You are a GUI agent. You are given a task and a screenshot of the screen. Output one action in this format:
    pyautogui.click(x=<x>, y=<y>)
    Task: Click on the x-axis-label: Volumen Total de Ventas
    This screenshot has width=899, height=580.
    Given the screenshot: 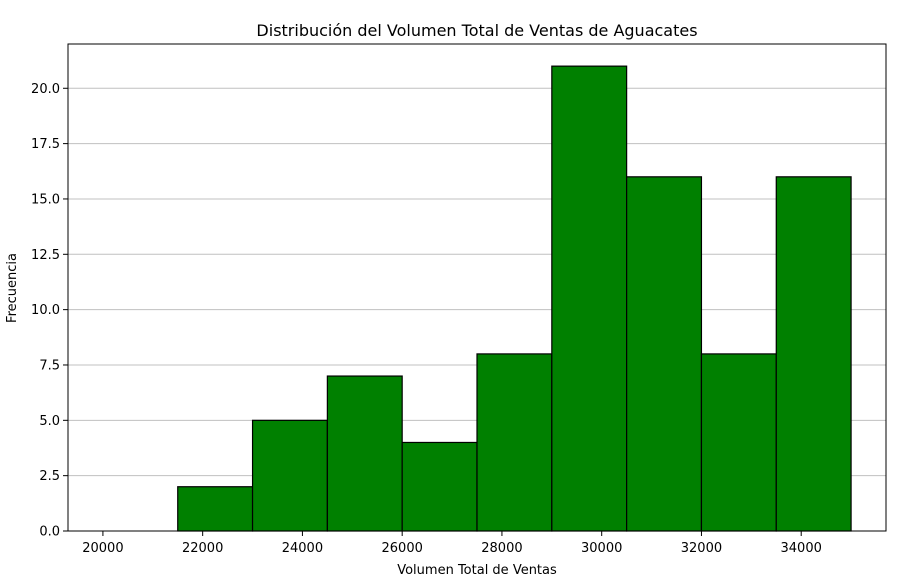 What is the action you would take?
    pyautogui.click(x=477, y=570)
    